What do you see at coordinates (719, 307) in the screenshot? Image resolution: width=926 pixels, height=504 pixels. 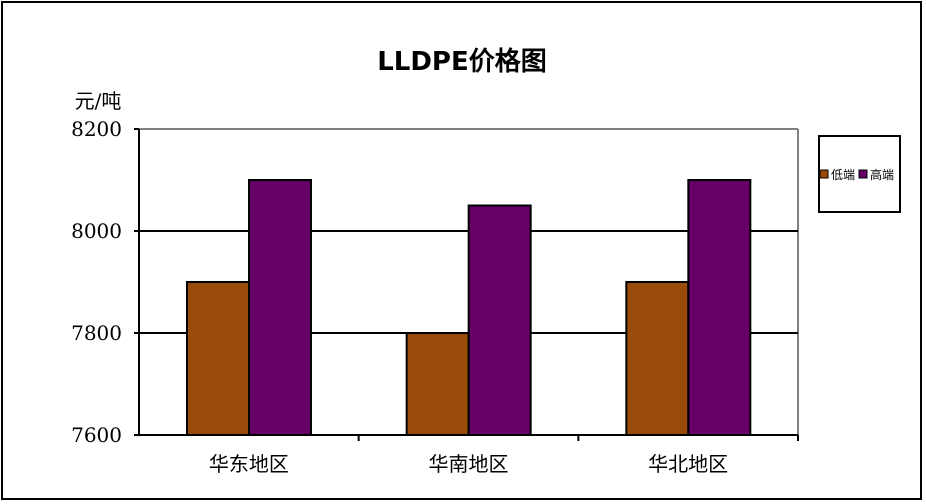 I see `bar-高端-华北地区` at bounding box center [719, 307].